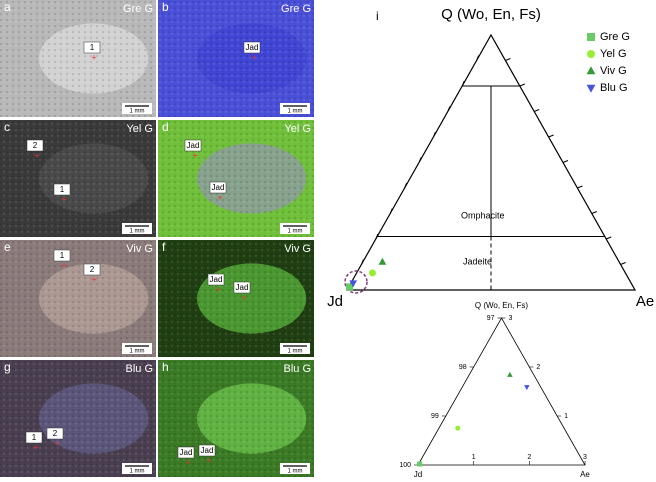 The width and height of the screenshot is (656, 482). What do you see at coordinates (297, 249) in the screenshot?
I see `sample-label: Viv G` at bounding box center [297, 249].